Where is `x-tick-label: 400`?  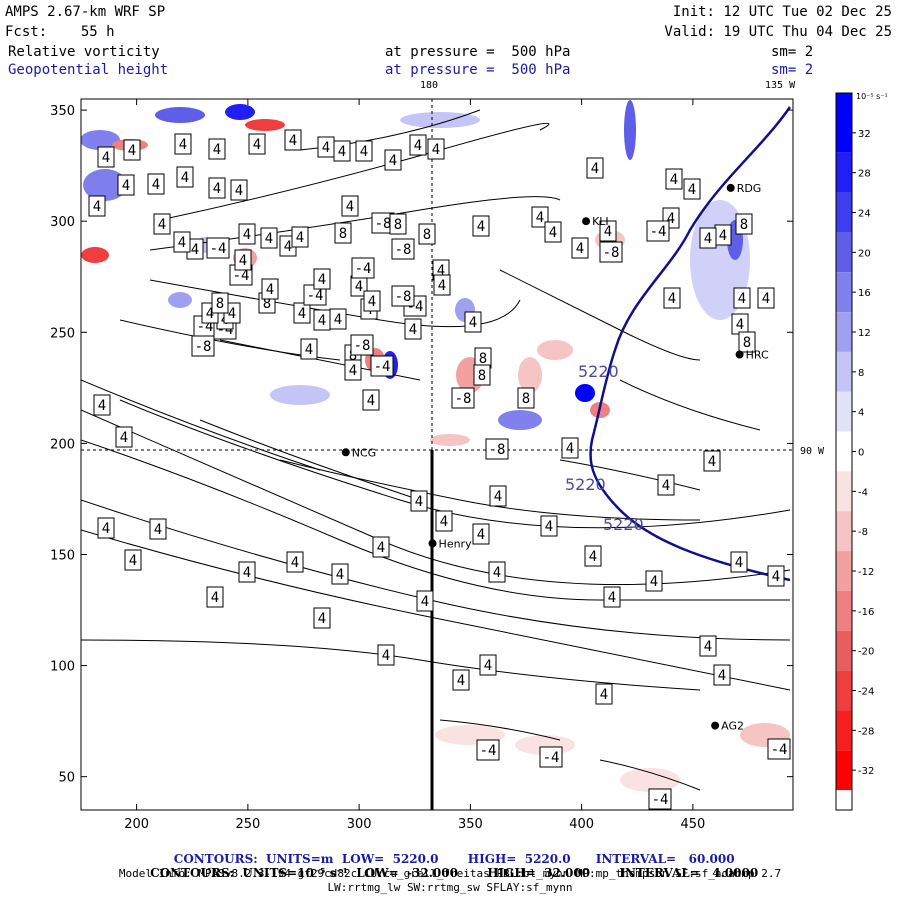 x-tick-label: 400 is located at coordinates (581, 824).